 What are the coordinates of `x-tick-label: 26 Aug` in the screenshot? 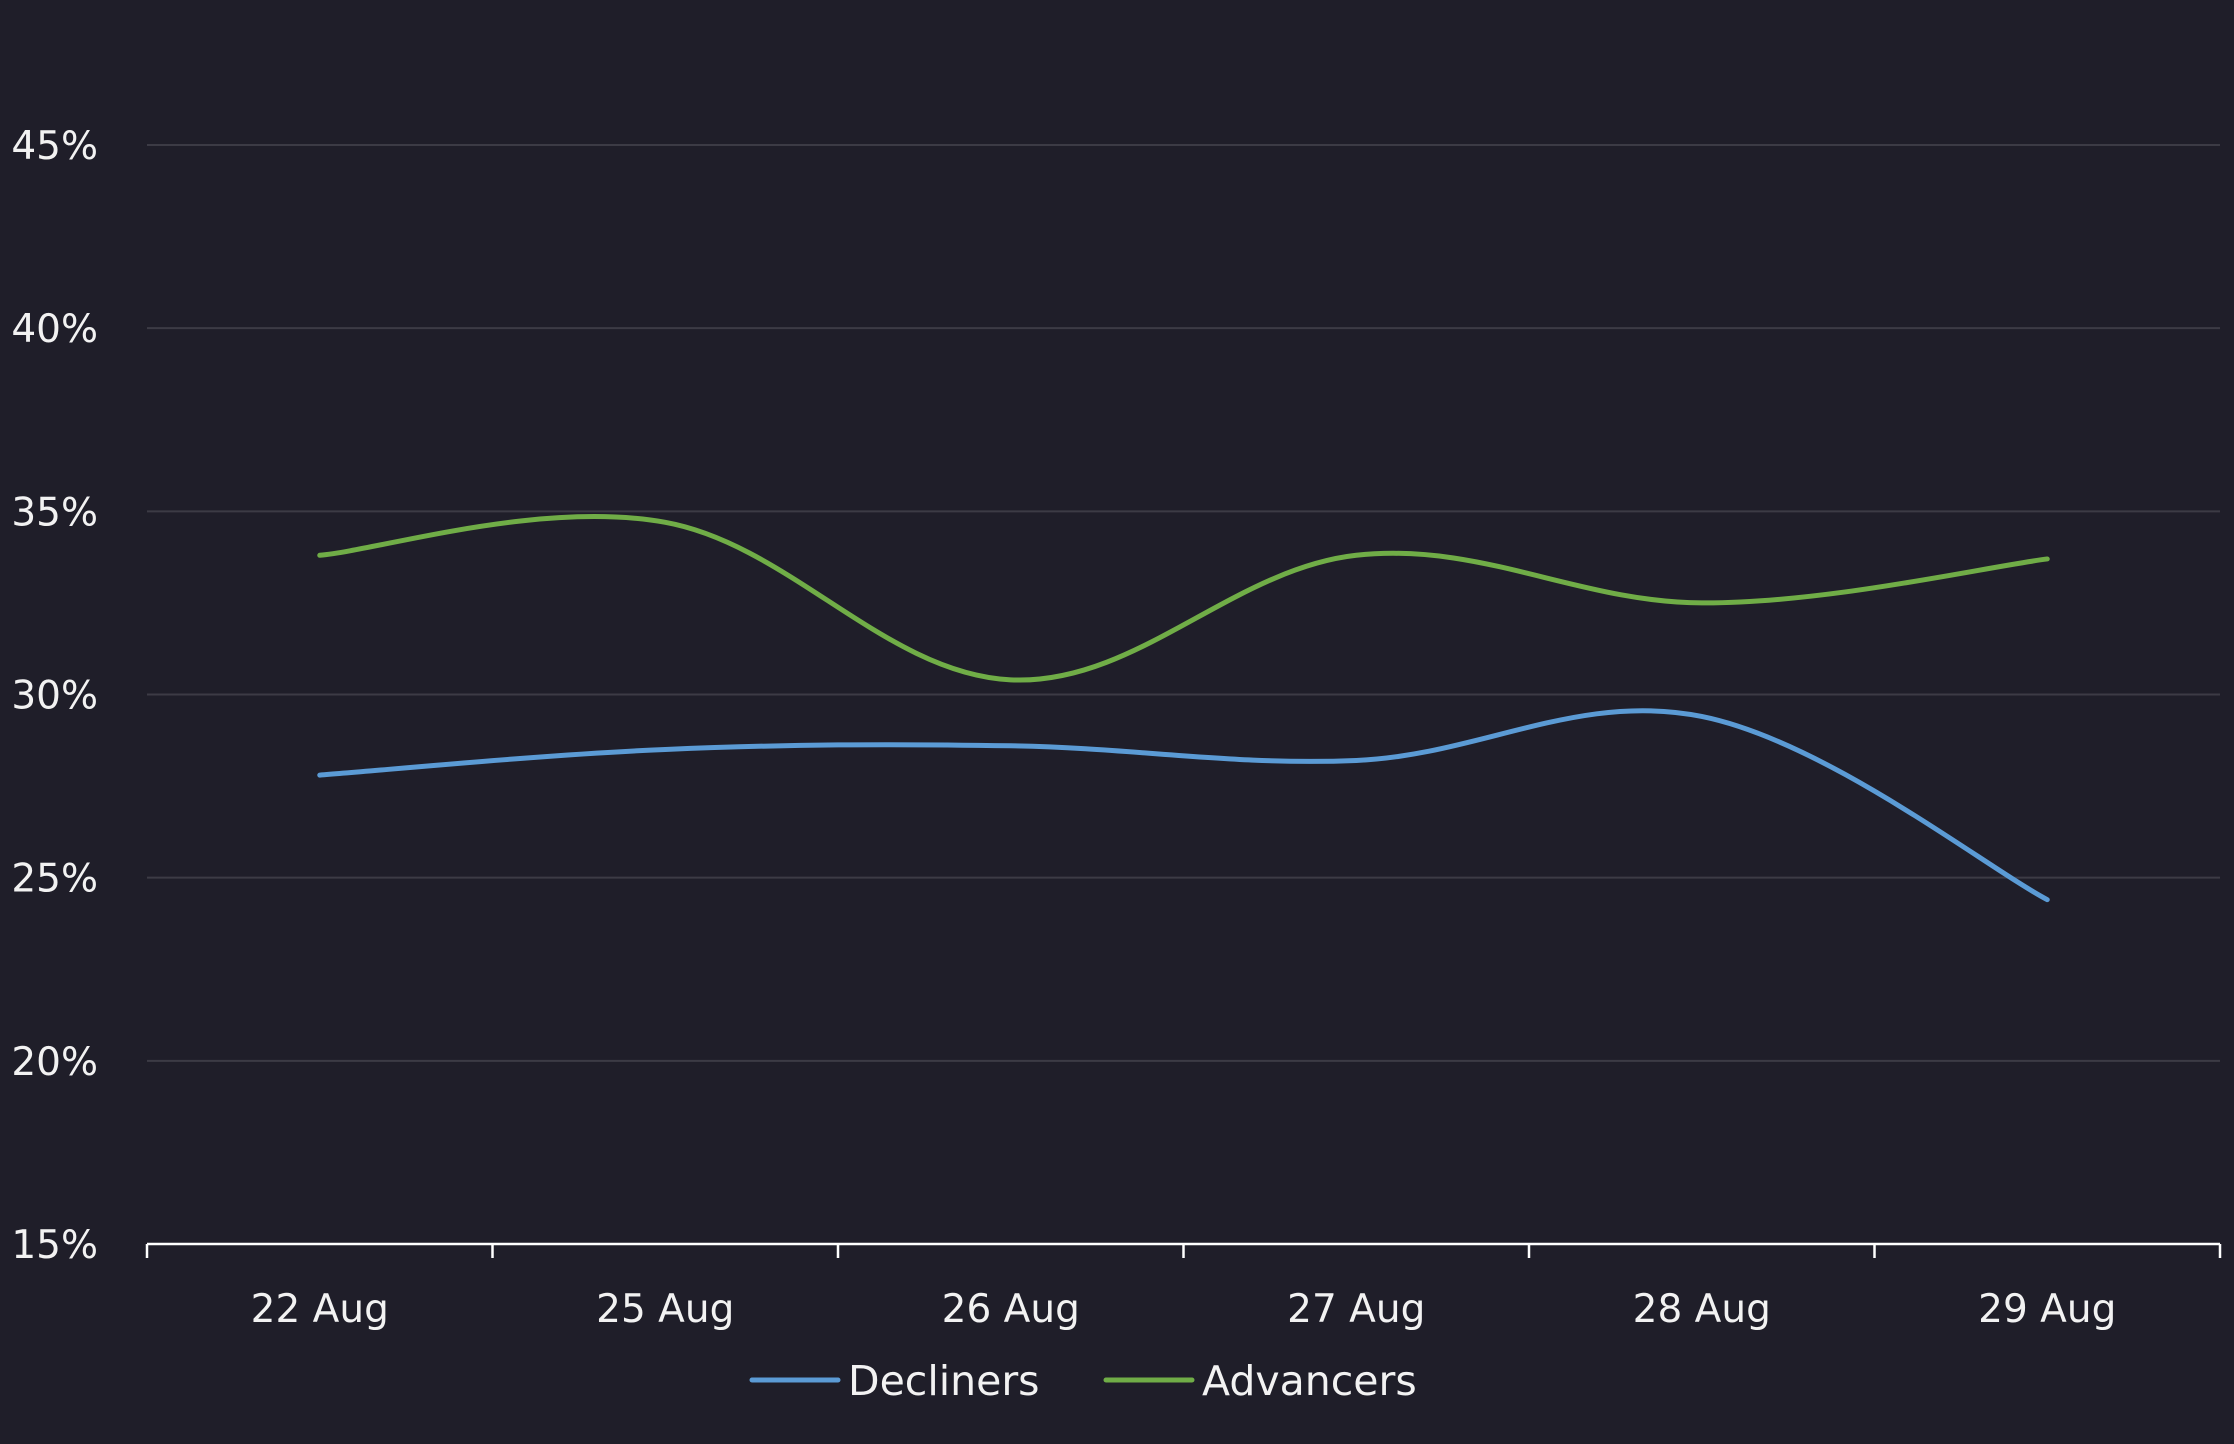 It's located at (1011, 1309).